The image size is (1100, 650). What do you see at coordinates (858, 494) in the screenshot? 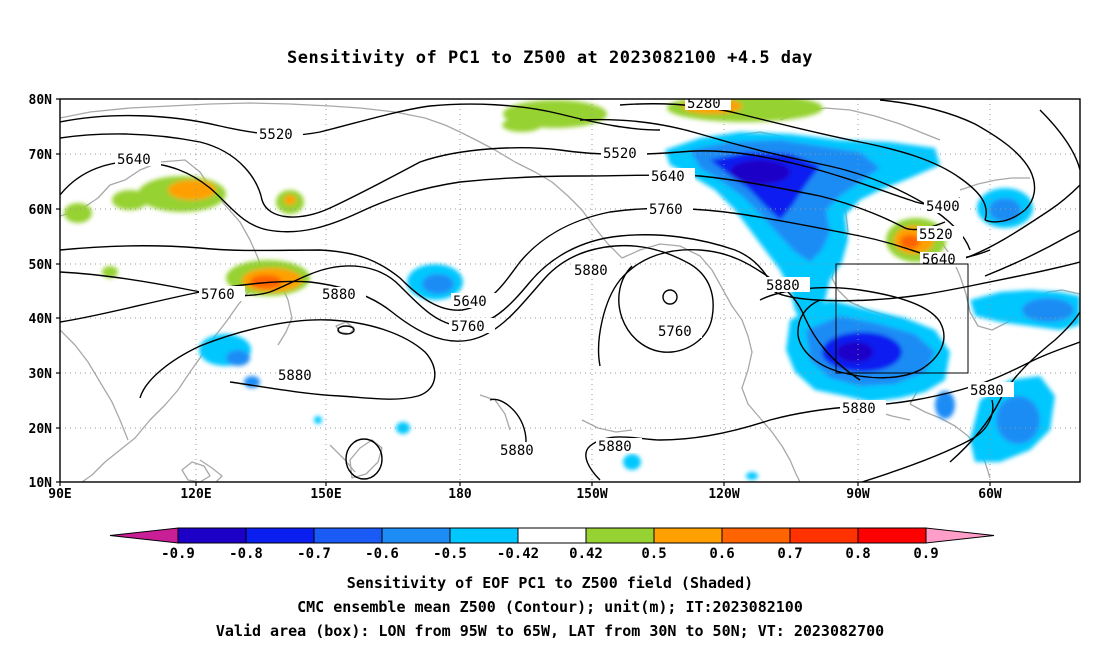
I see `lon-tick-label: 90W` at bounding box center [858, 494].